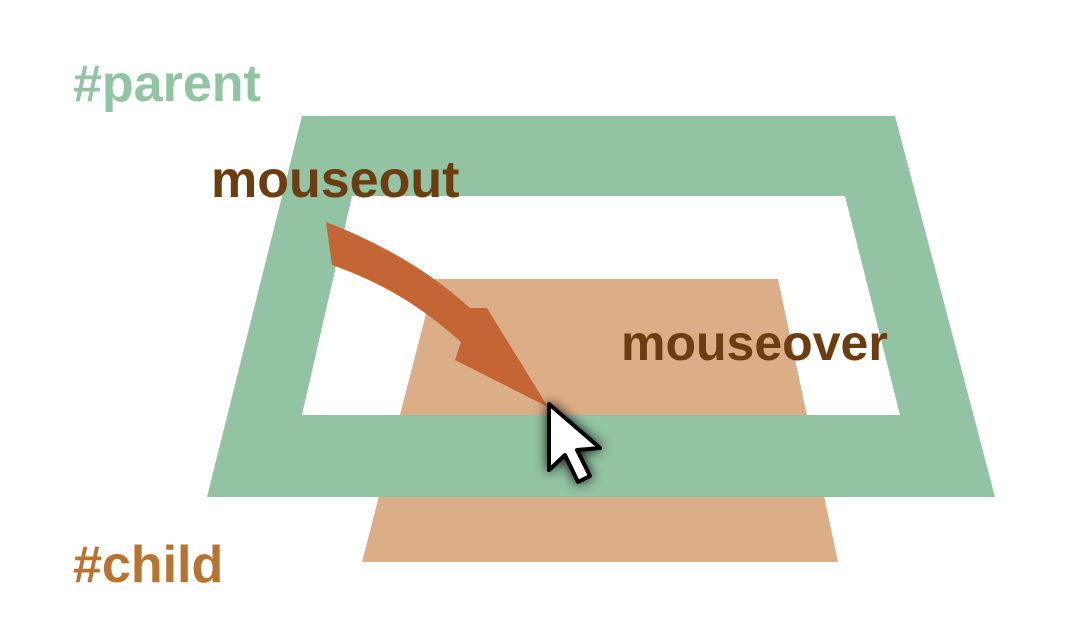 The image size is (1067, 640). Describe the element at coordinates (167, 84) in the screenshot. I see `parent-label: #parent` at that location.